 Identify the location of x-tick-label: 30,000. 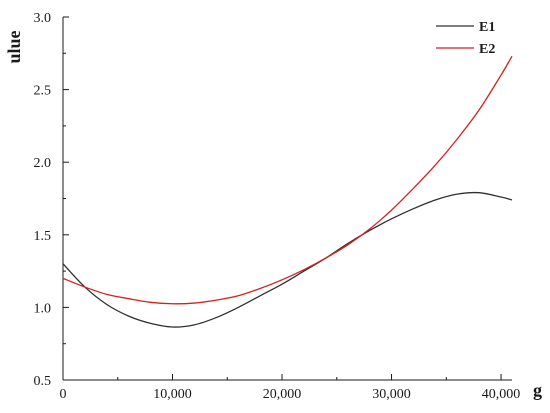
(391, 394).